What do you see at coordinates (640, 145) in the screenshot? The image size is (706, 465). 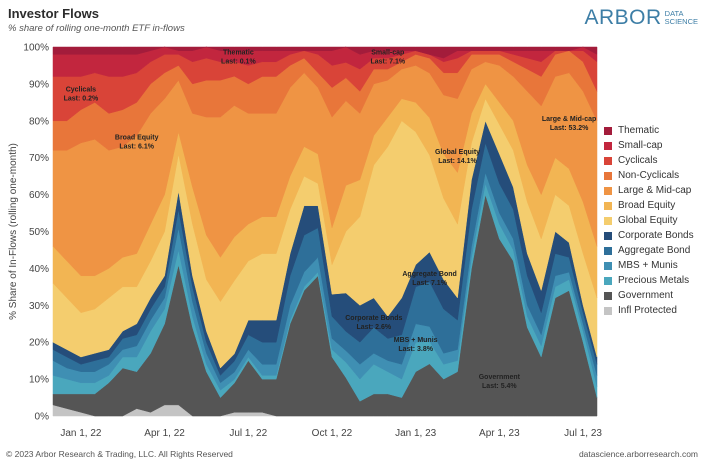 I see `legend-label: Small-cap` at bounding box center [640, 145].